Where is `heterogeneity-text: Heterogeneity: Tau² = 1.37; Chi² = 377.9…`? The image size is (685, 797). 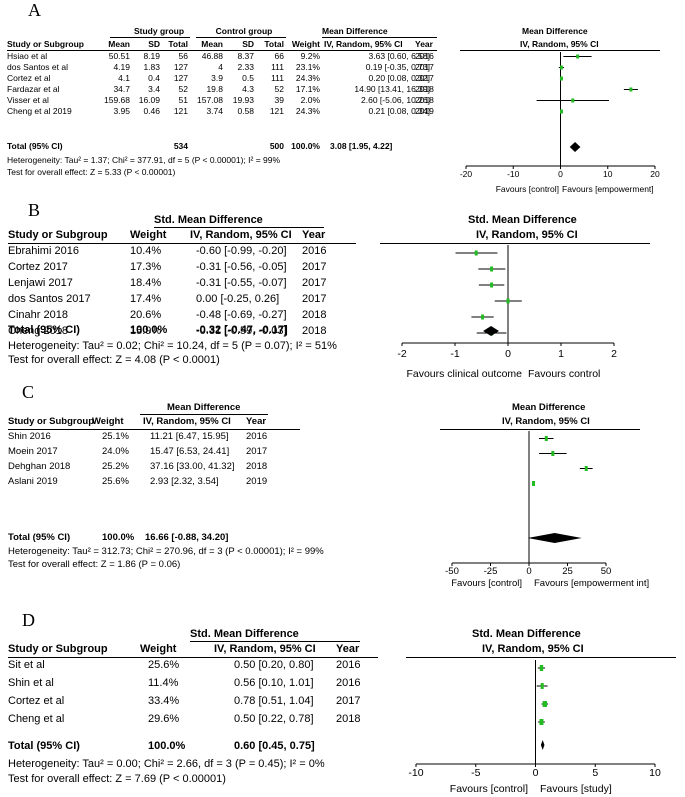 heterogeneity-text: Heterogeneity: Tau² = 1.37; Chi² = 377.9… is located at coordinates (144, 160).